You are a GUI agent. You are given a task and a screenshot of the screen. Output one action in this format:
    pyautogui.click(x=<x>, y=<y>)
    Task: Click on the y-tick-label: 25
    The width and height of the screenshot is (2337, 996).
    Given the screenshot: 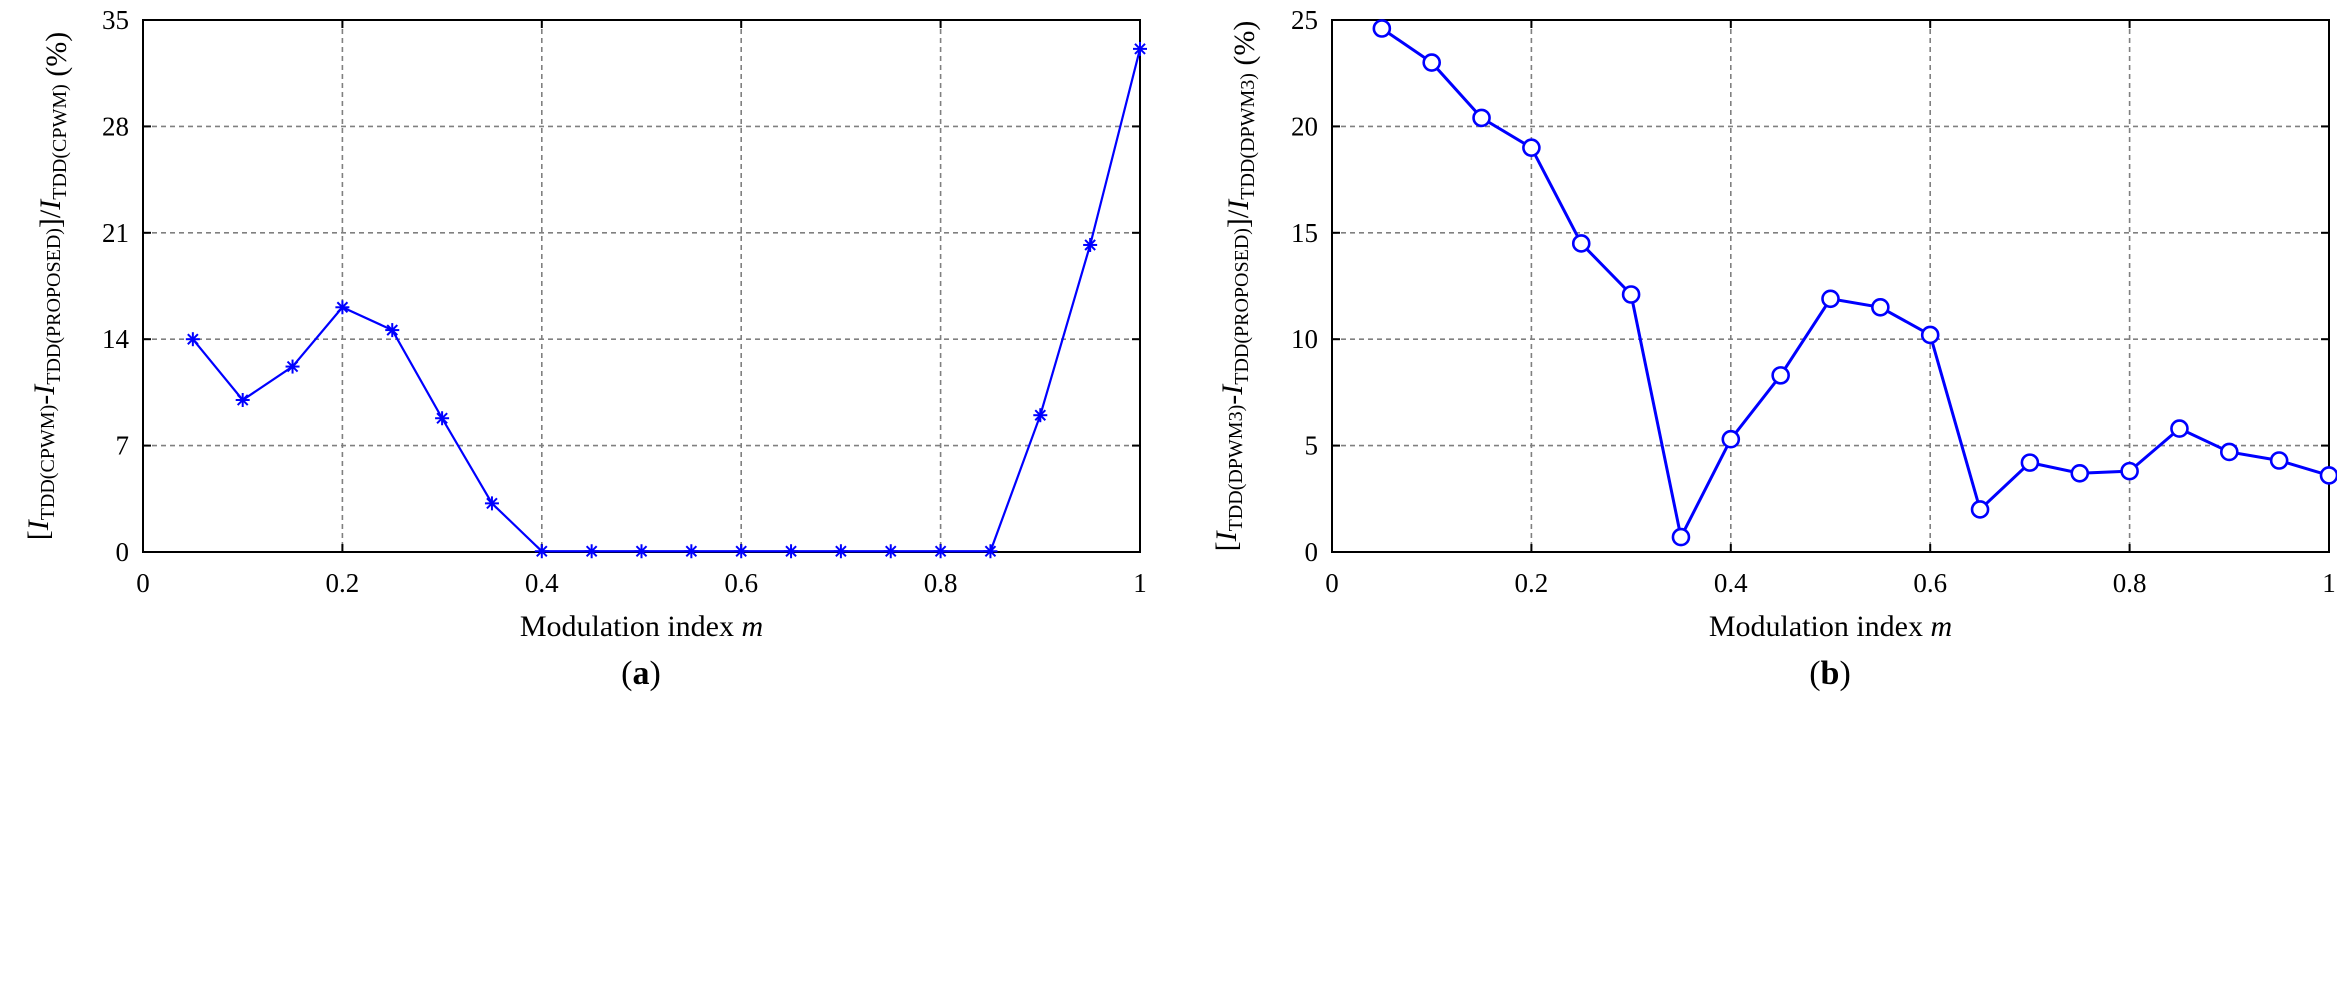 What is the action you would take?
    pyautogui.click(x=1304, y=20)
    